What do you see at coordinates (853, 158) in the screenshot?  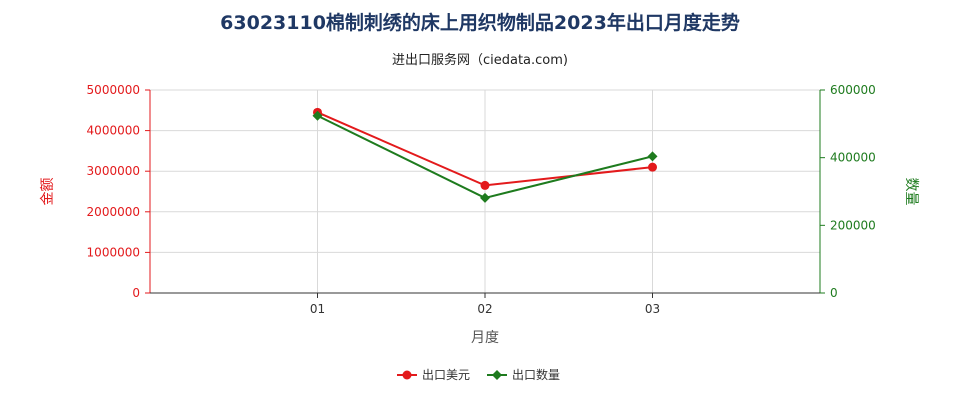 I see `y-right-tick-label: 400000` at bounding box center [853, 158].